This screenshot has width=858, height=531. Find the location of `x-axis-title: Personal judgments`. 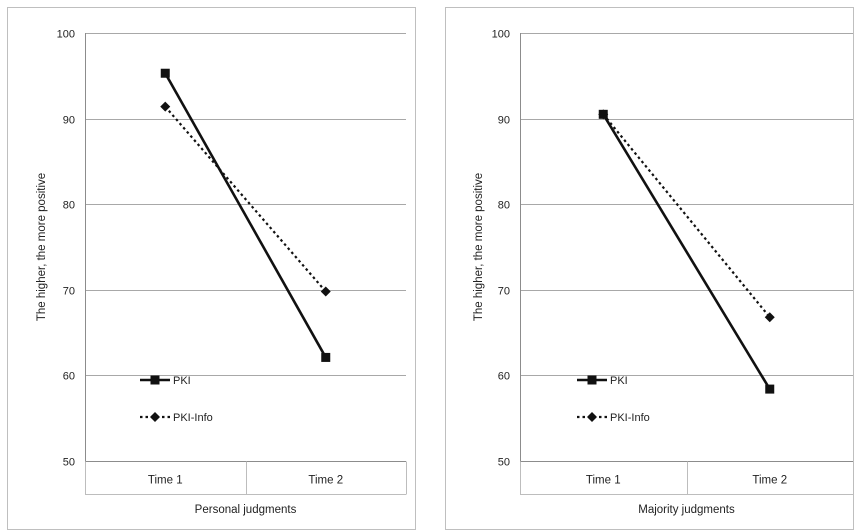

x-axis-title: Personal judgments is located at coordinates (246, 510).